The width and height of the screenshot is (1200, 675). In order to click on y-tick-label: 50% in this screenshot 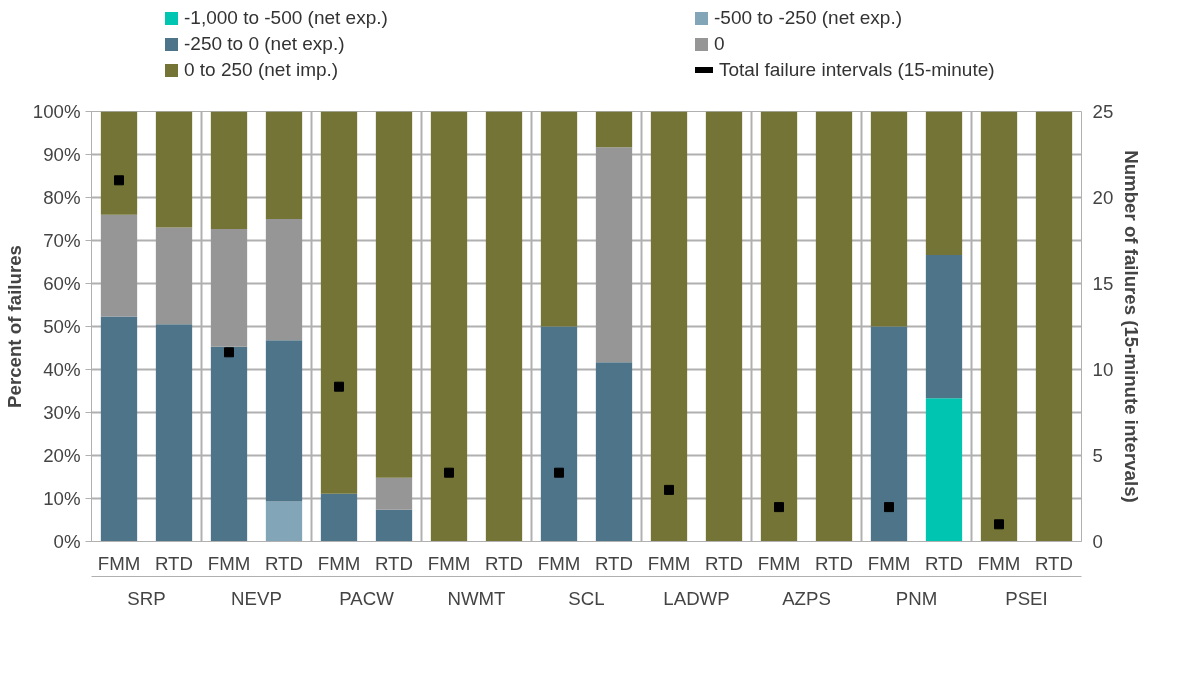, I will do `click(62, 326)`.